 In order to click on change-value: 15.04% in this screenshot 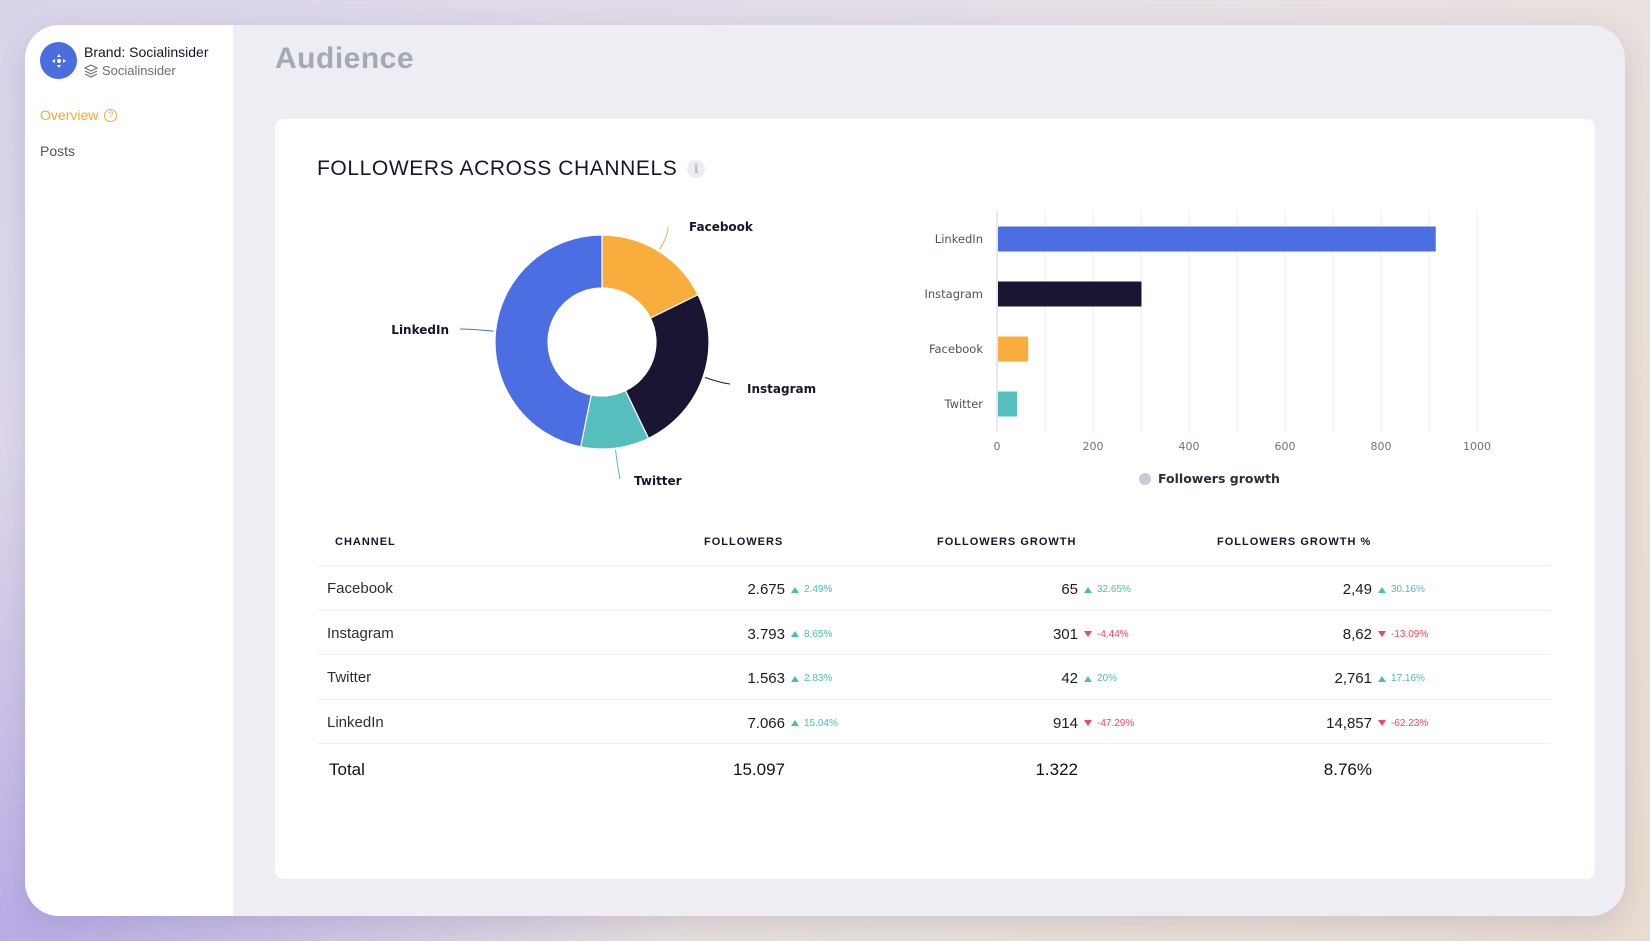, I will do `click(821, 723)`.